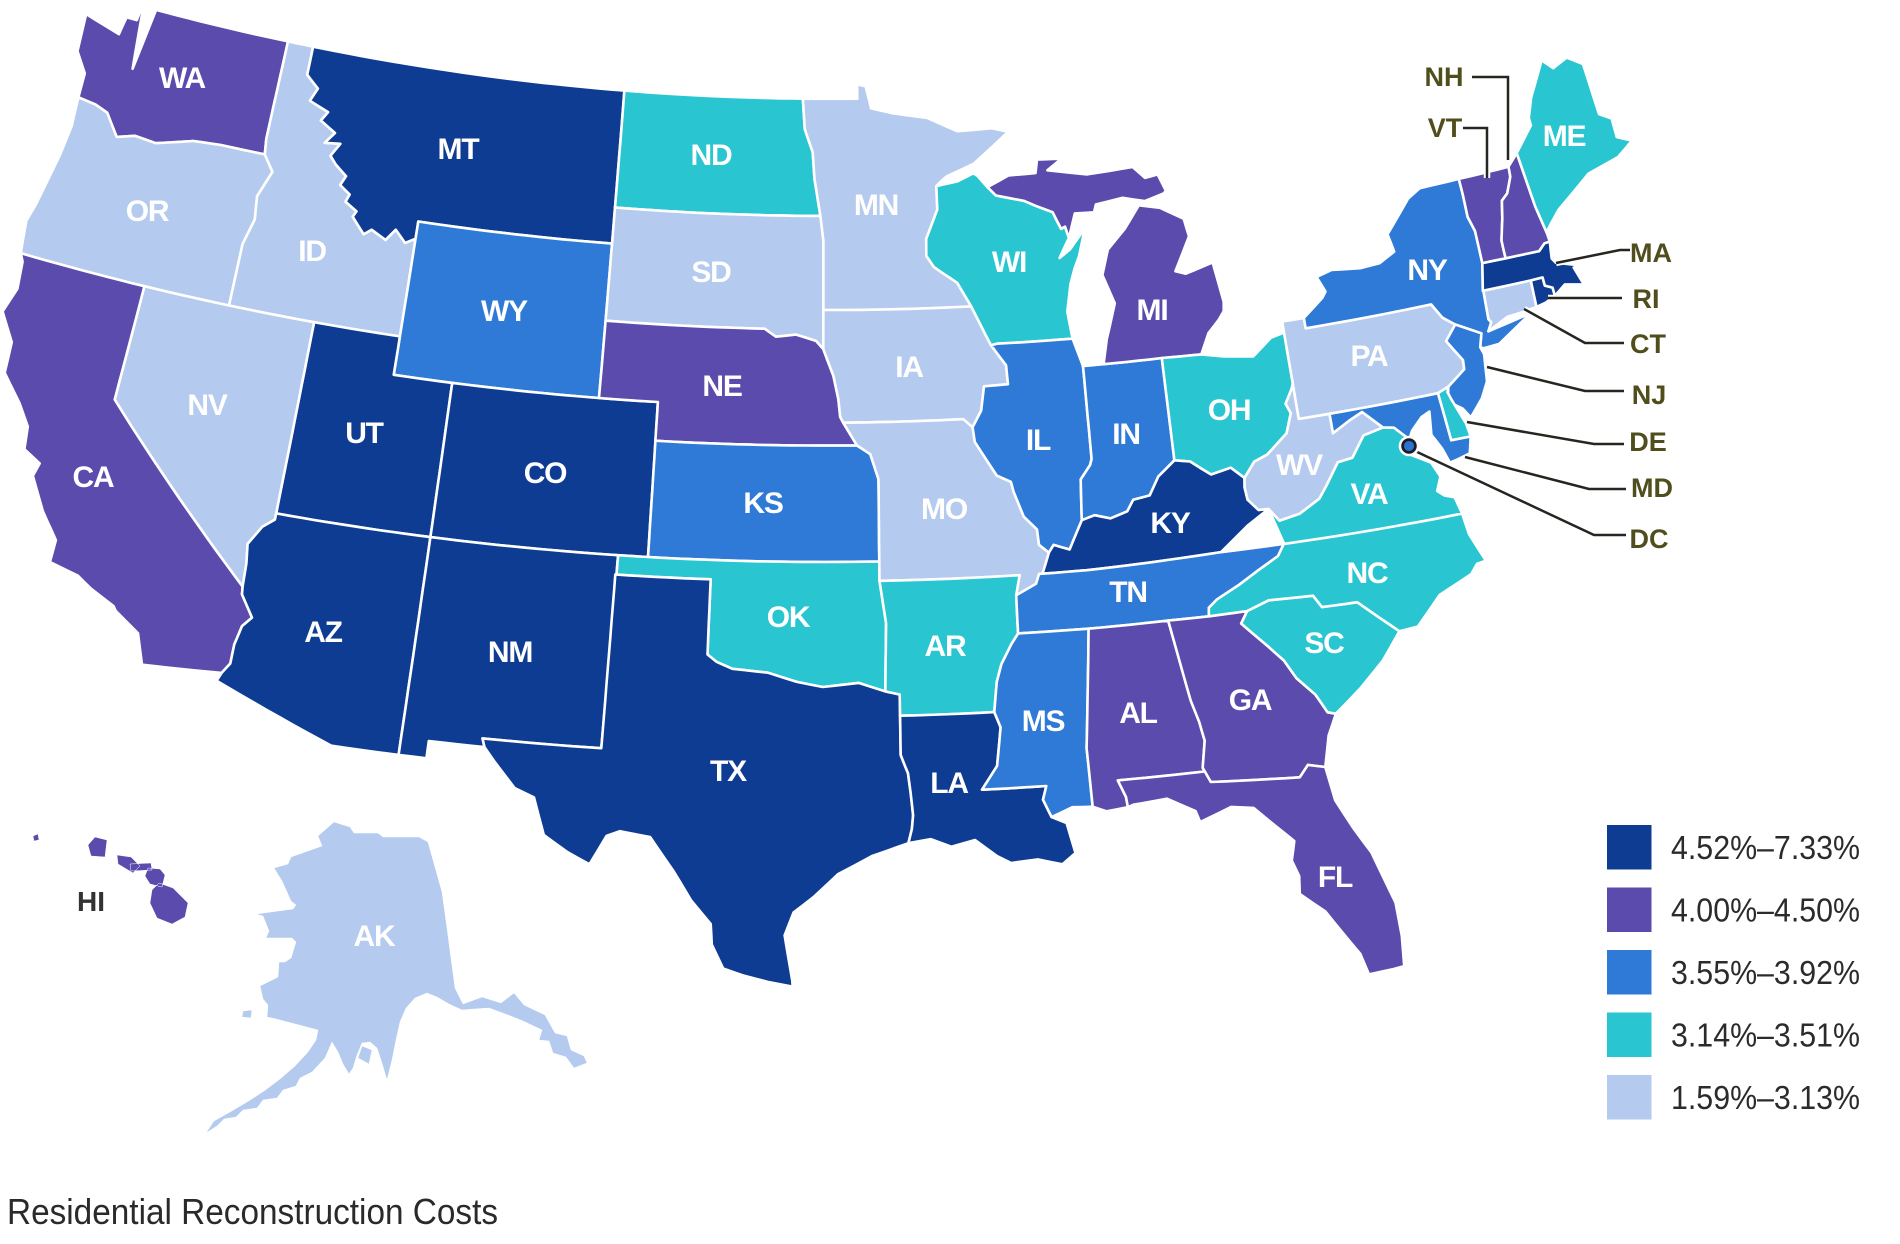 The height and width of the screenshot is (1244, 1900). What do you see at coordinates (252, 1211) in the screenshot?
I see `svg-text:Residential Reconstruction Cos: Residential Reconstruction Costs` at bounding box center [252, 1211].